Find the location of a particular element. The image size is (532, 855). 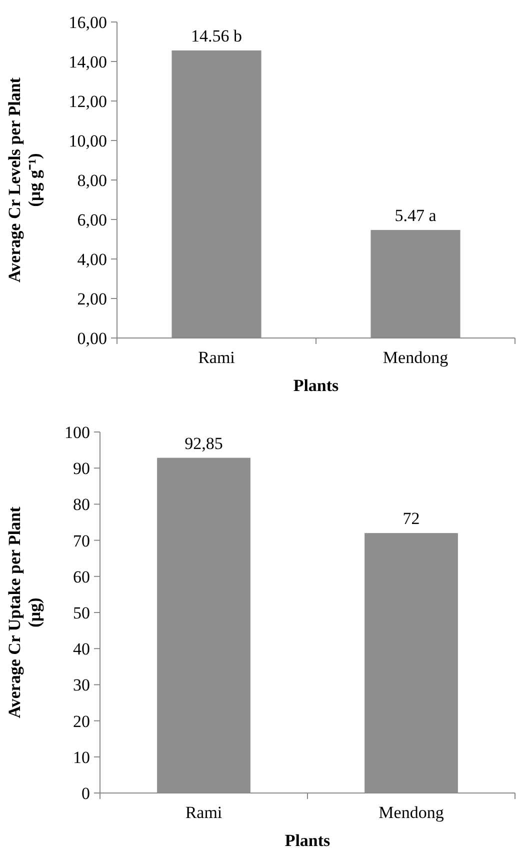

y-tick-label: 10,00 is located at coordinates (87, 140).